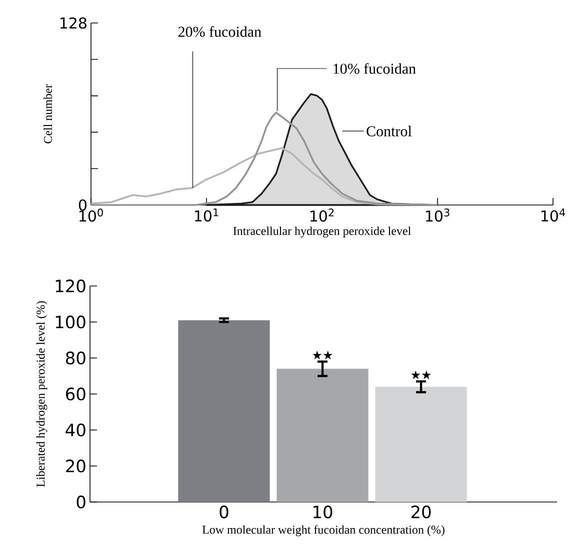 The image size is (574, 546). I want to click on x-axis-title: Low molecular weight fucoidan concentration (%), so click(323, 530).